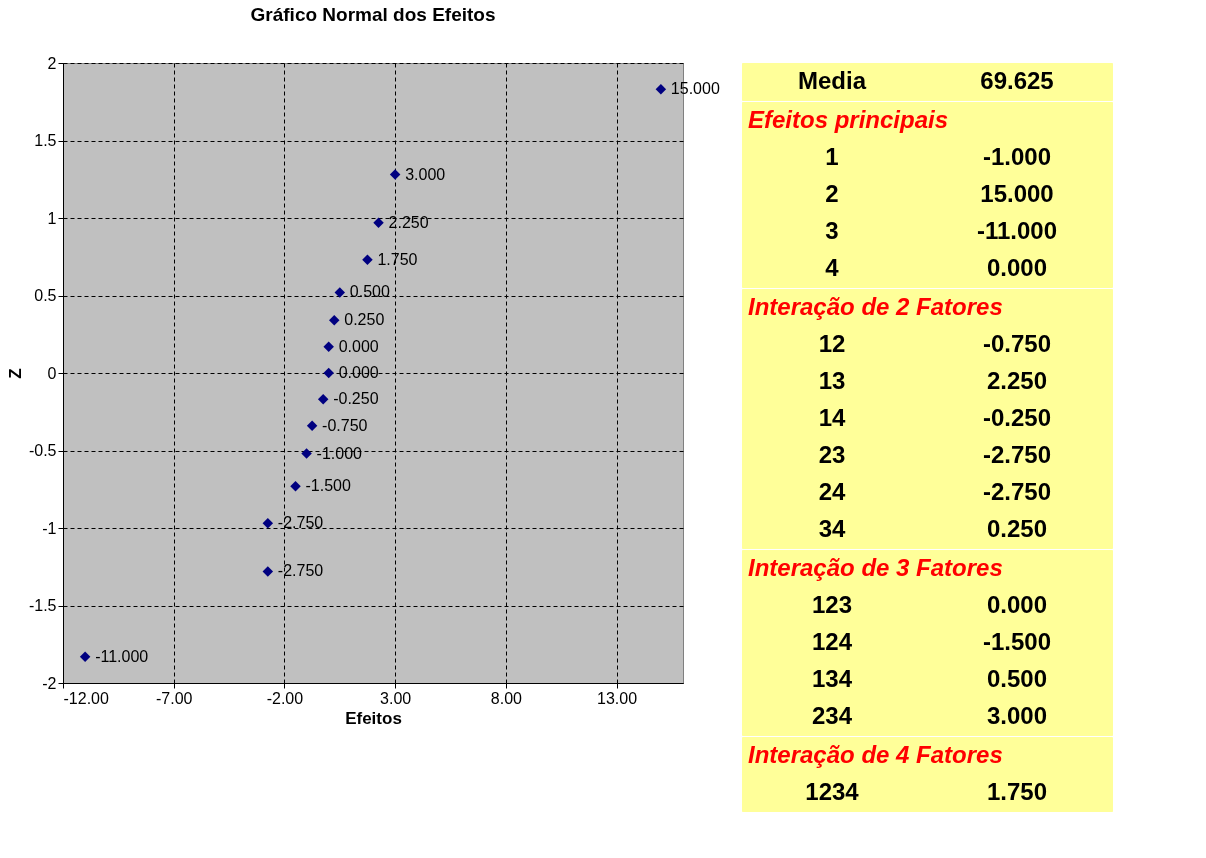  Describe the element at coordinates (364, 320) in the screenshot. I see `annotation: 0.250` at that location.